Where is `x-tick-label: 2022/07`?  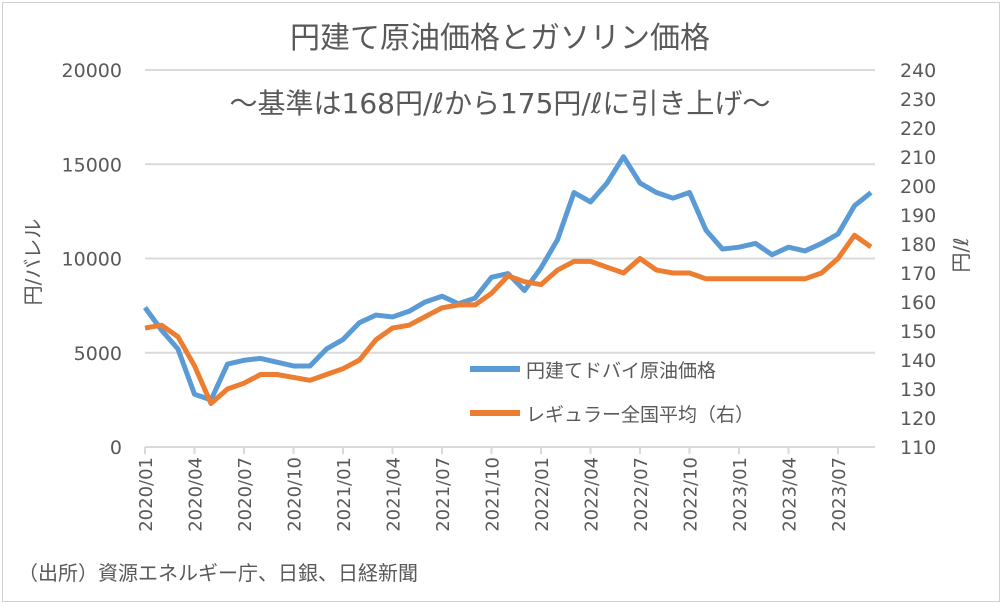
x-tick-label: 2022/07 is located at coordinates (641, 494).